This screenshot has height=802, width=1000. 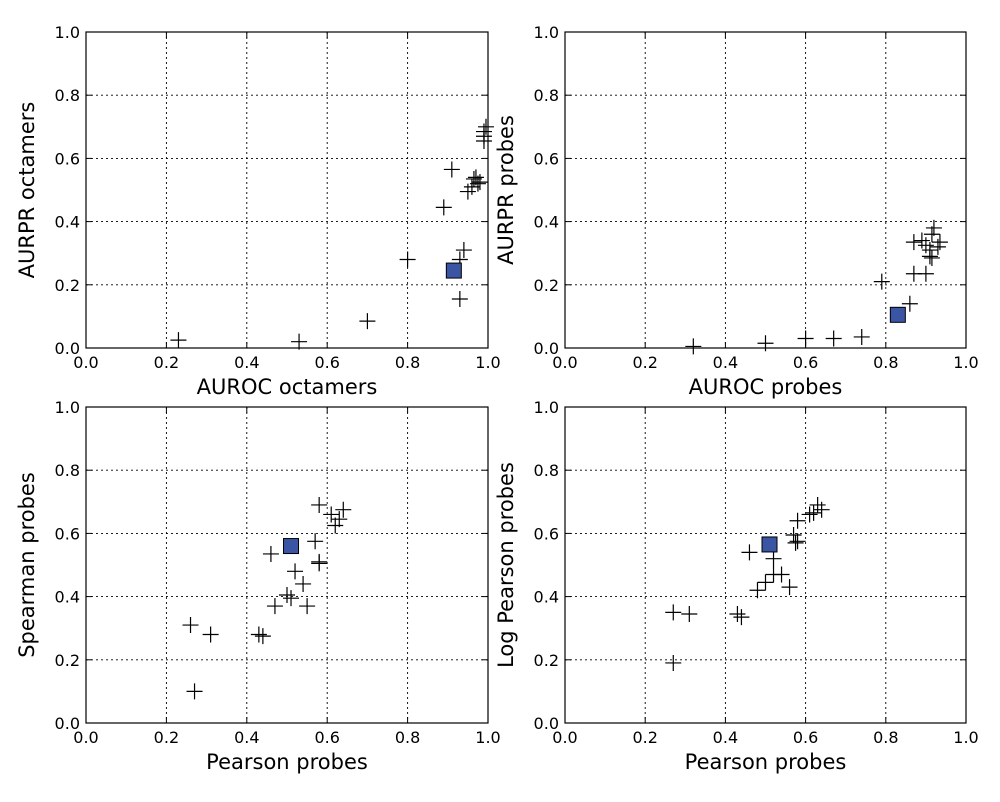 What do you see at coordinates (506, 565) in the screenshot?
I see `y-axis-label: Log Pearson probes` at bounding box center [506, 565].